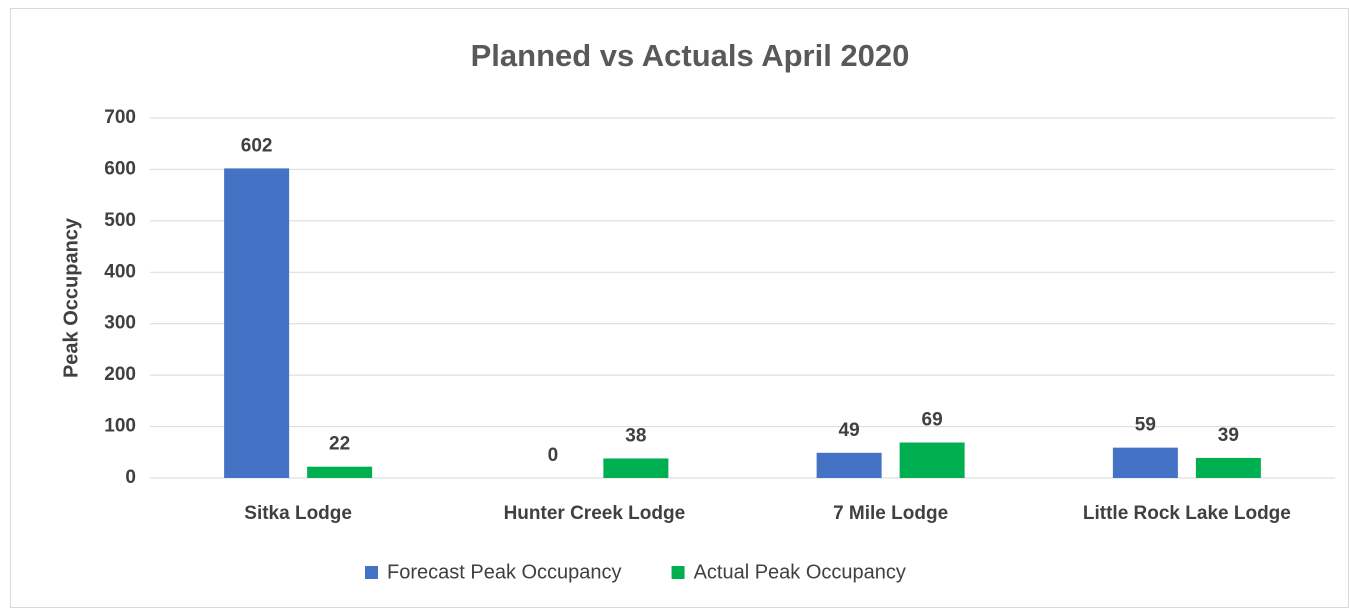  I want to click on data-label: 59, so click(1145, 425).